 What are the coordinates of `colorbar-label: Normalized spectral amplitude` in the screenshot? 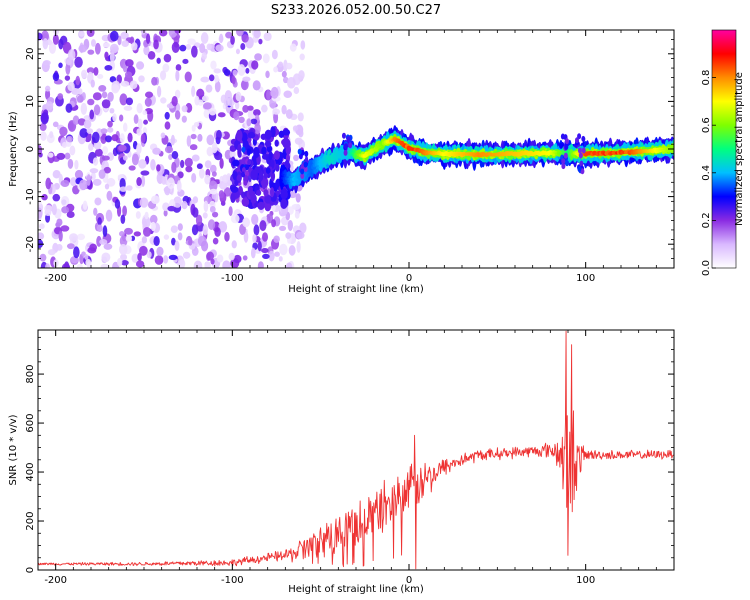 It's located at (739, 149).